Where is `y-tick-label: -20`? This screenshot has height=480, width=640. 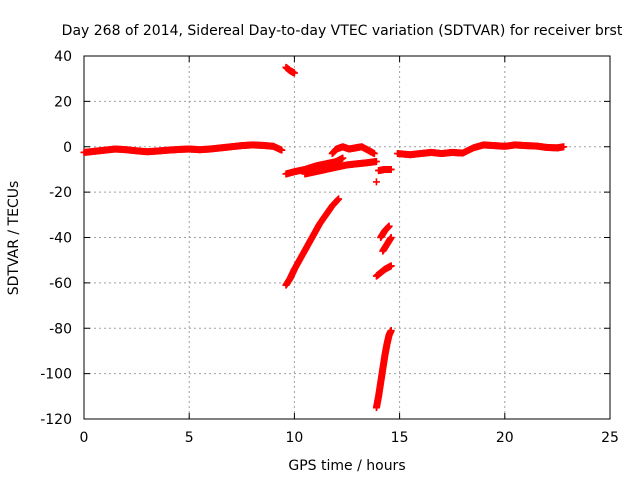 y-tick-label: -20 is located at coordinates (60, 193).